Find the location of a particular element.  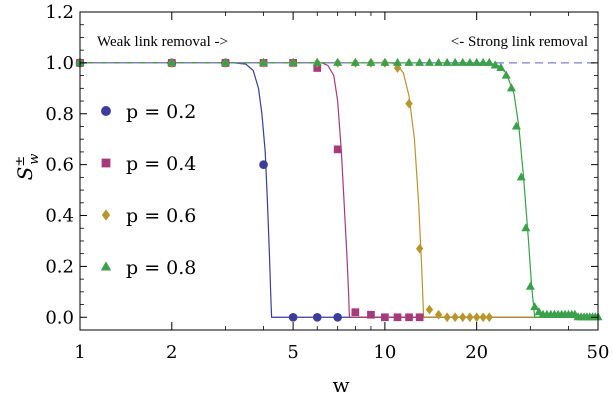

x-tick-label: 50 is located at coordinates (598, 352).